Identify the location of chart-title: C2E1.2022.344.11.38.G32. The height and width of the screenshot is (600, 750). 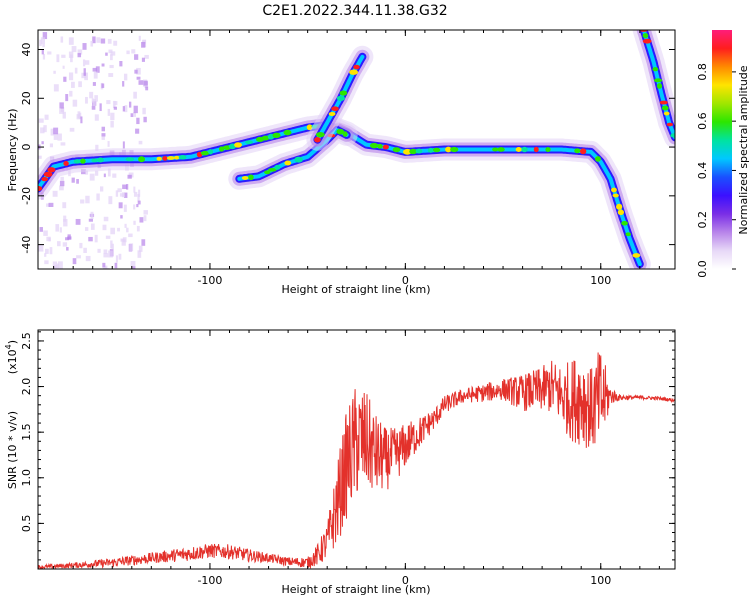
(354, 11).